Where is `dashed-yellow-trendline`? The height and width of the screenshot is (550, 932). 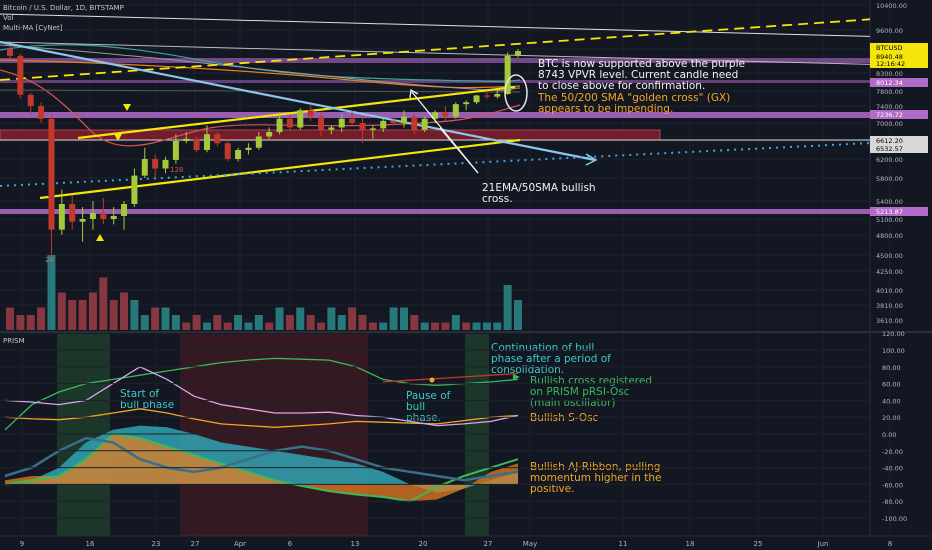 dashed-yellow-trendline is located at coordinates (435, 49).